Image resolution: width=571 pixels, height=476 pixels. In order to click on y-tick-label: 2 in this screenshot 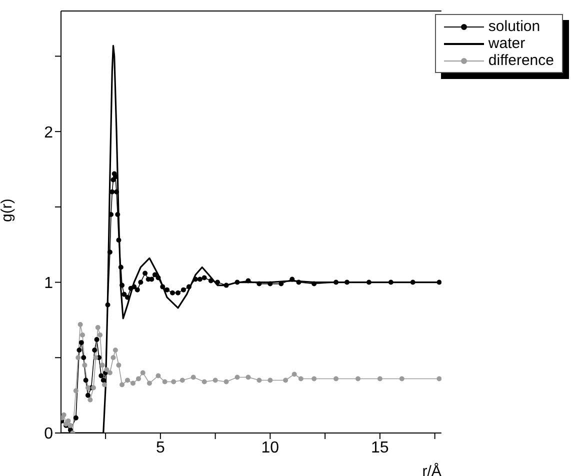, I will do `click(49, 133)`.